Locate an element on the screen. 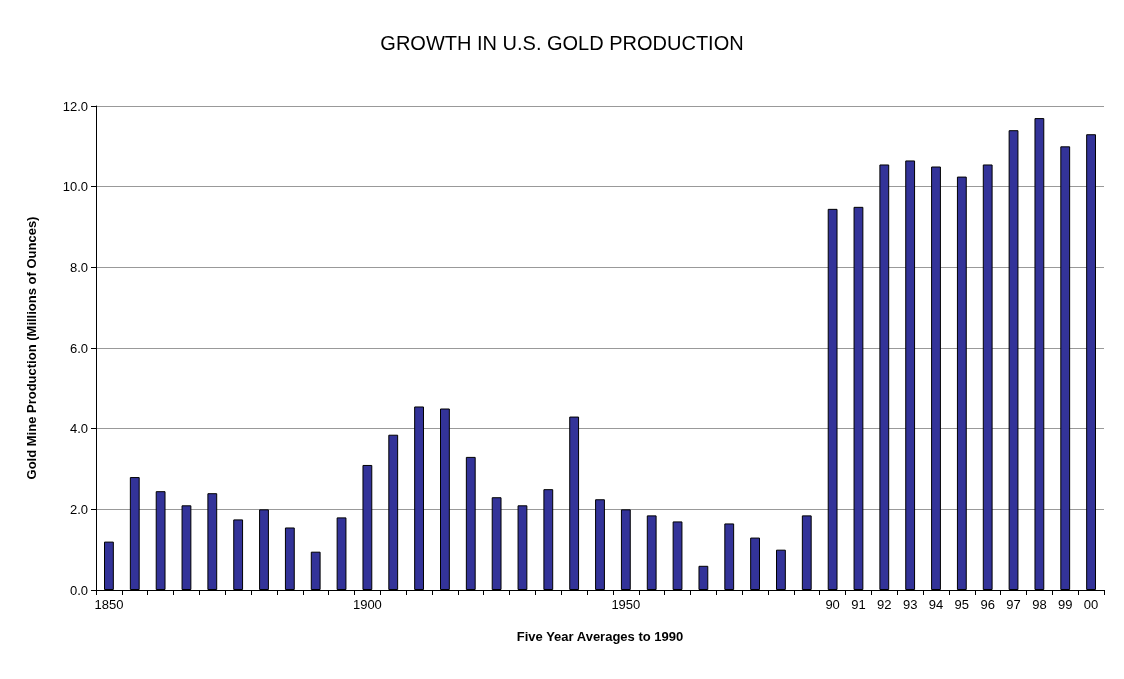 The width and height of the screenshot is (1124, 679). y-tick-label: 8.0 is located at coordinates (78, 267).